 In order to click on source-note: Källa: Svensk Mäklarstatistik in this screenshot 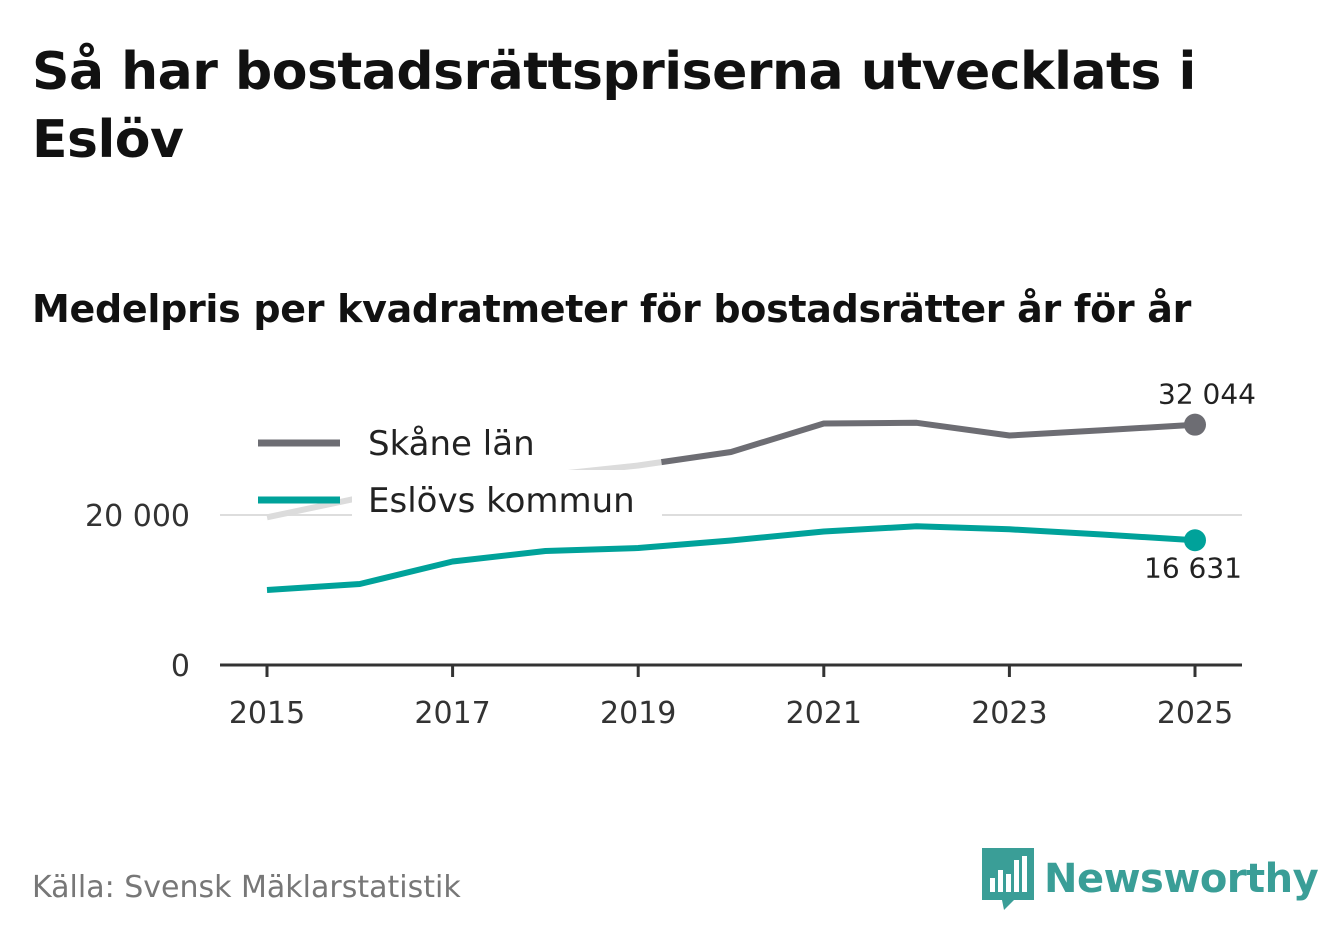, I will do `click(246, 887)`.